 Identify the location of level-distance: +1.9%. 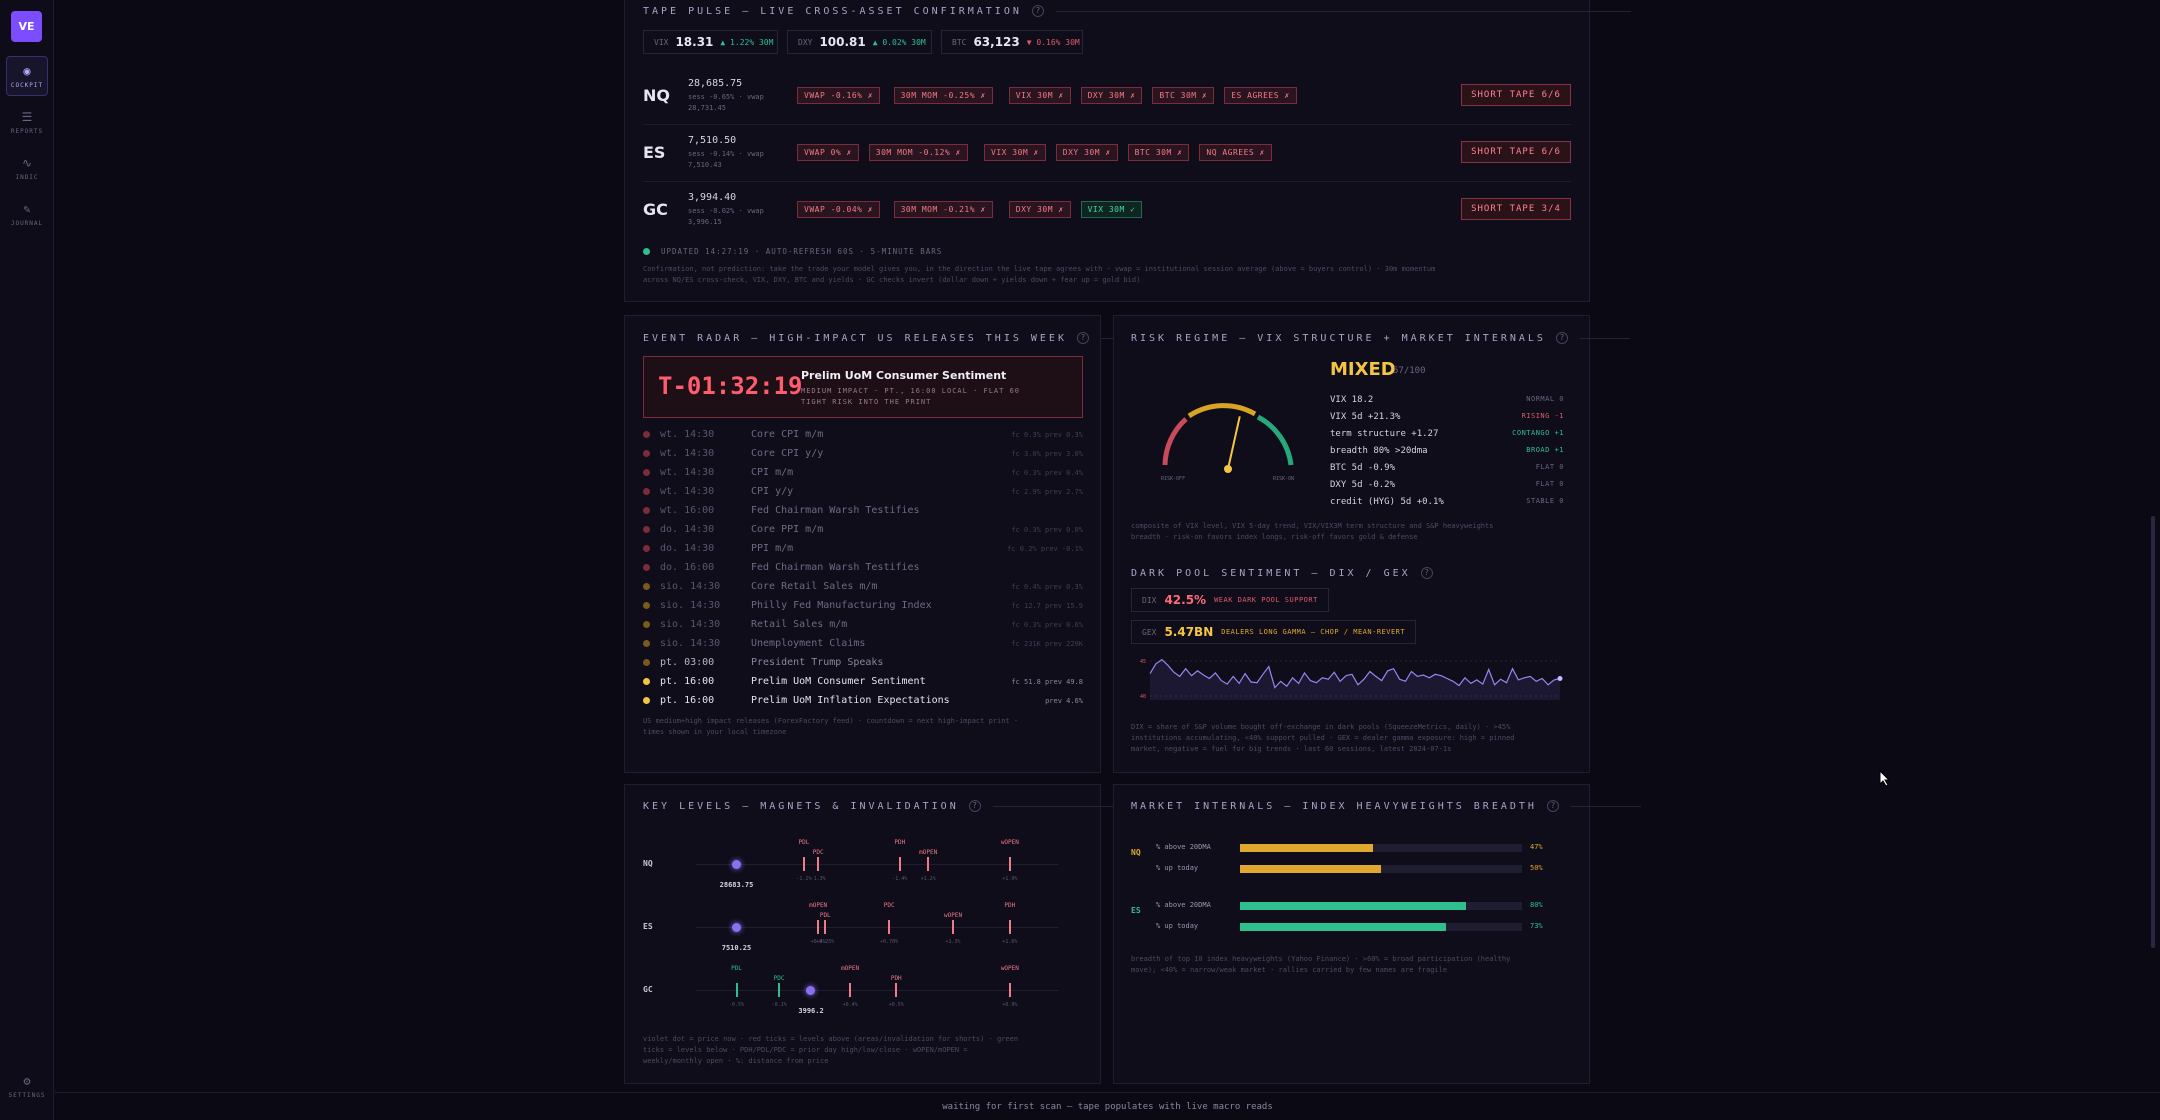
(1010, 879).